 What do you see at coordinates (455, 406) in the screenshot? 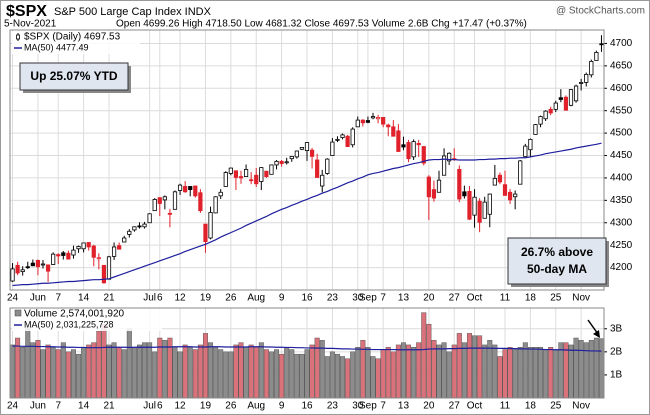
I see `x-tick-label: 27` at bounding box center [455, 406].